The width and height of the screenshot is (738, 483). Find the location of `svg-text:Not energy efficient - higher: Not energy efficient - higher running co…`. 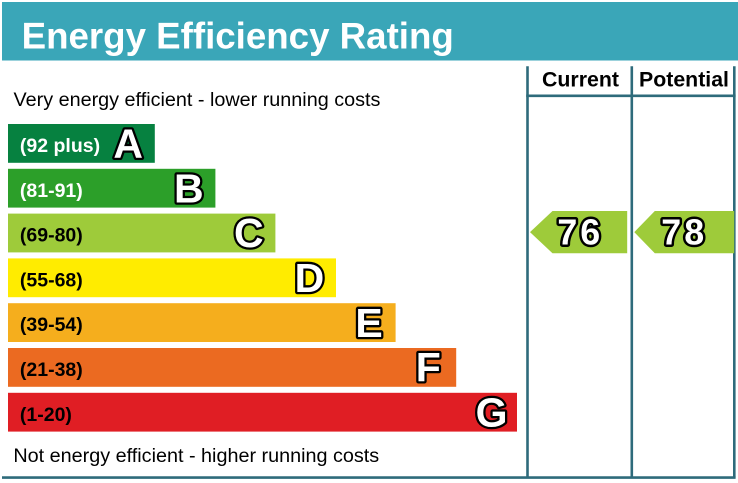

svg-text:Not energy efficient - higher: Not energy efficient - higher running co… is located at coordinates (196, 456).